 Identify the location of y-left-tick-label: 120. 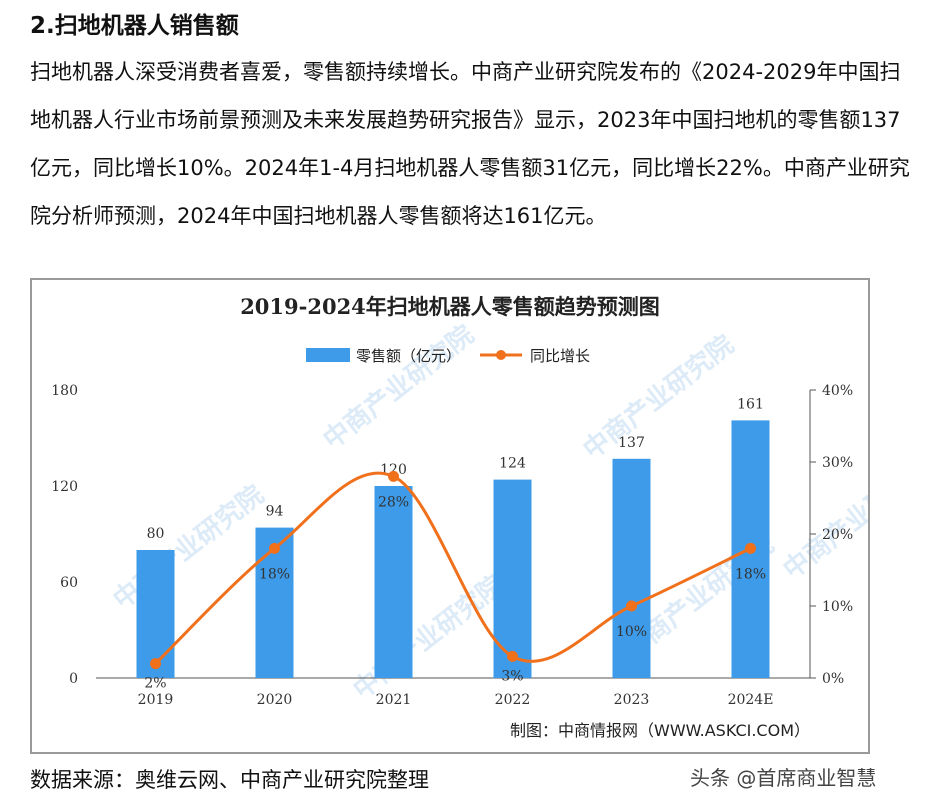
(64, 487).